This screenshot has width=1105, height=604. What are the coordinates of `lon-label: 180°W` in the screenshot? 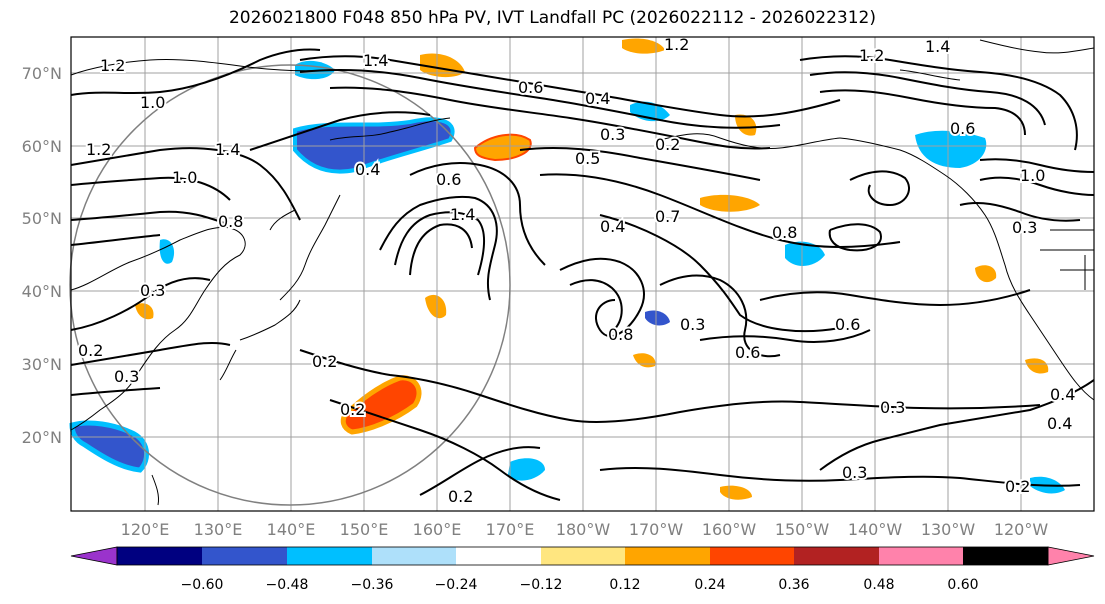 It's located at (583, 529).